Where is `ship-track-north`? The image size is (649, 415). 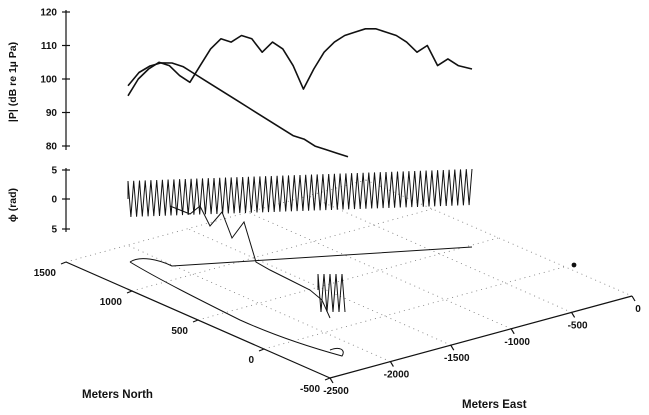
ship-track-north is located at coordinates (236, 309).